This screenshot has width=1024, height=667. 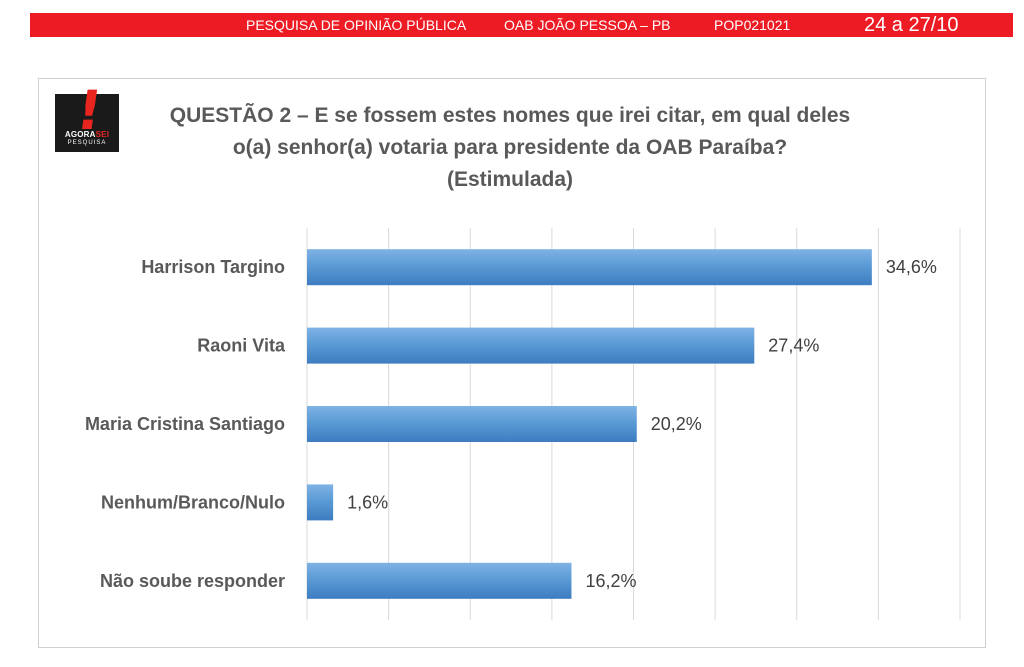 I want to click on logo-brand: AGORASEI, so click(x=87, y=134).